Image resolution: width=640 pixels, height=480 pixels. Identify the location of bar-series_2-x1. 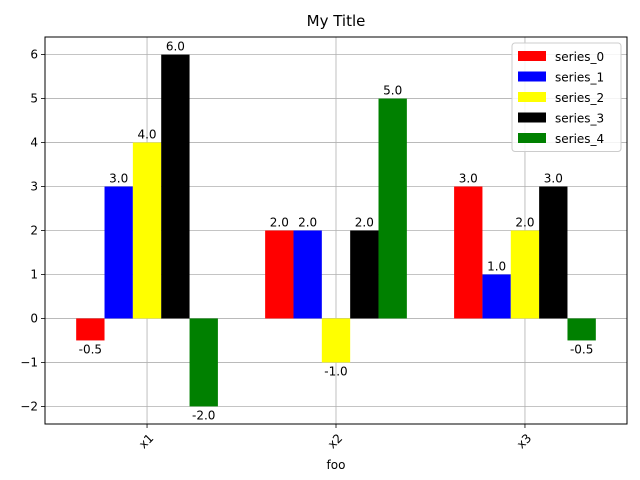
(147, 230).